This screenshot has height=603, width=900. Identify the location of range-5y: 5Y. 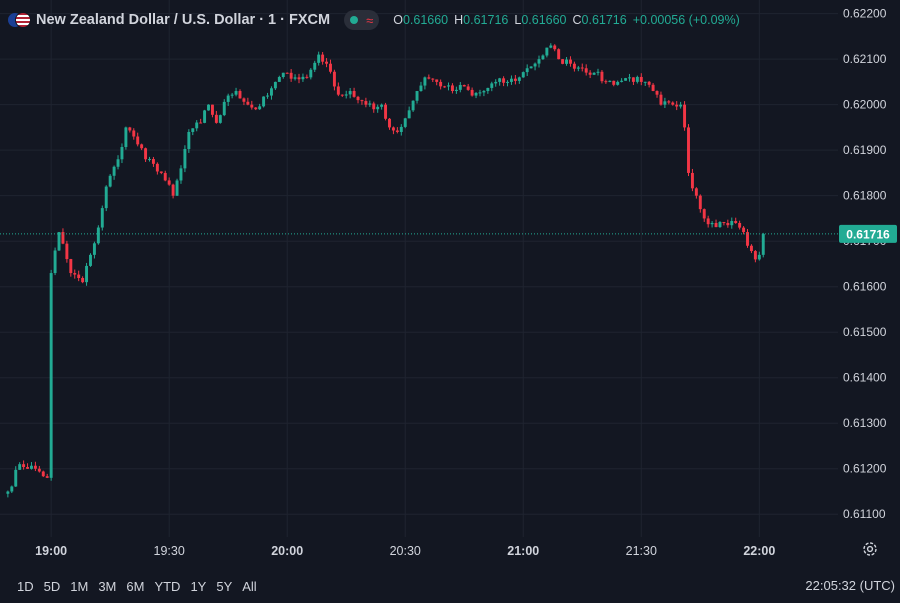
(224, 586).